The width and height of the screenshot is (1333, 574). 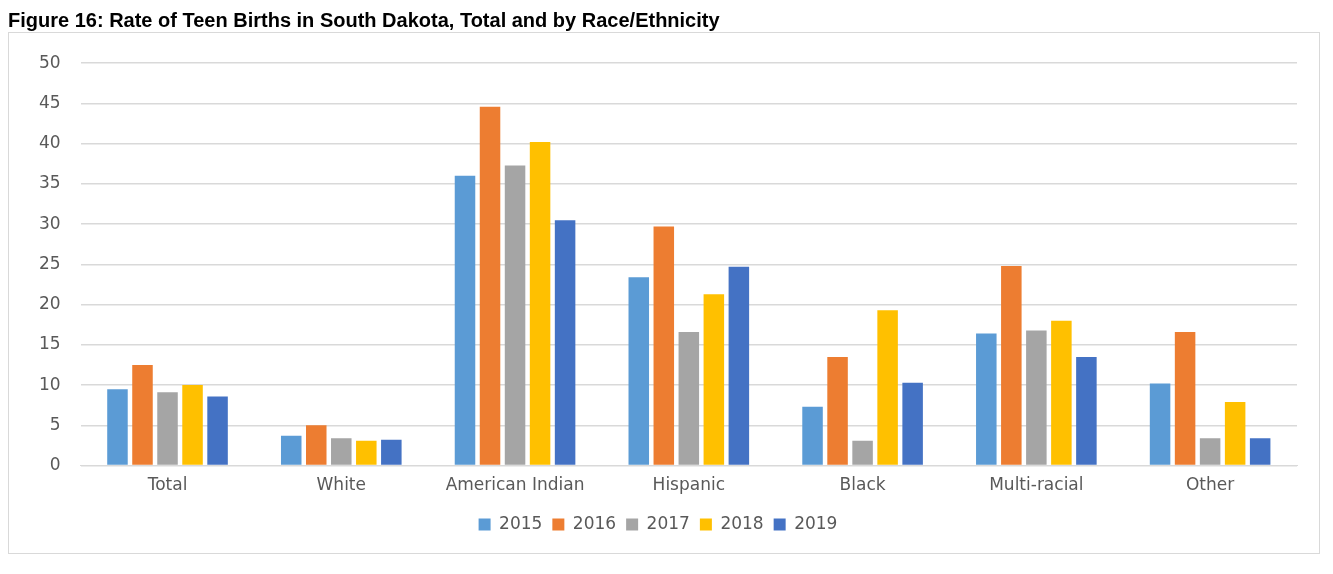 I want to click on y-tick-label: 15, so click(x=49, y=343).